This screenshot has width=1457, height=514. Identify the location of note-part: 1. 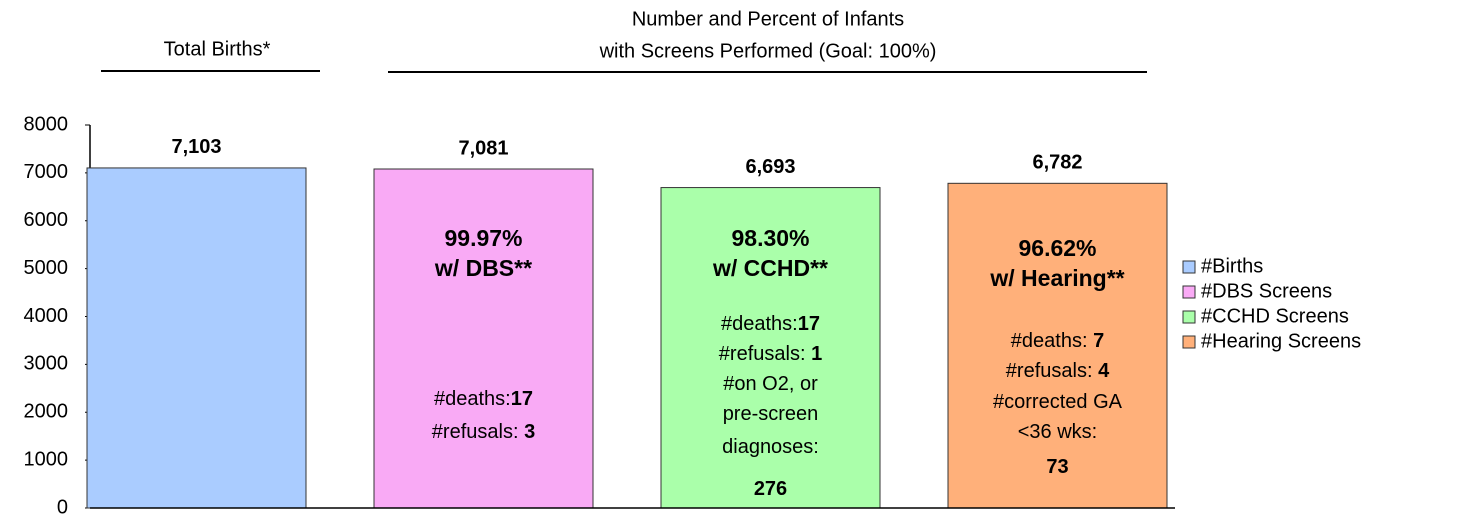
(816, 354).